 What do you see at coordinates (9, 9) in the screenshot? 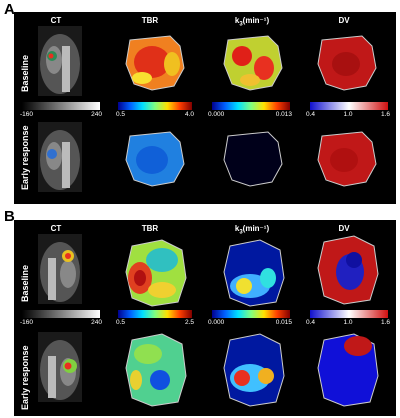
I see `panel-a-letter: A` at bounding box center [9, 9].